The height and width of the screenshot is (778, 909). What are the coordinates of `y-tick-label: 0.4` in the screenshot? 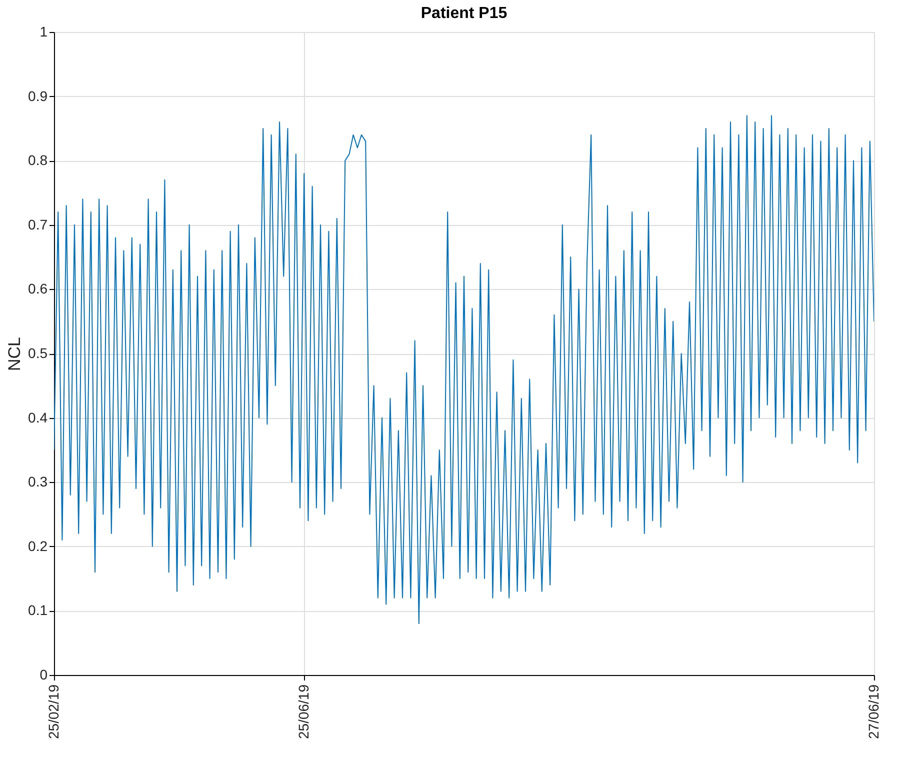 It's located at (38, 417).